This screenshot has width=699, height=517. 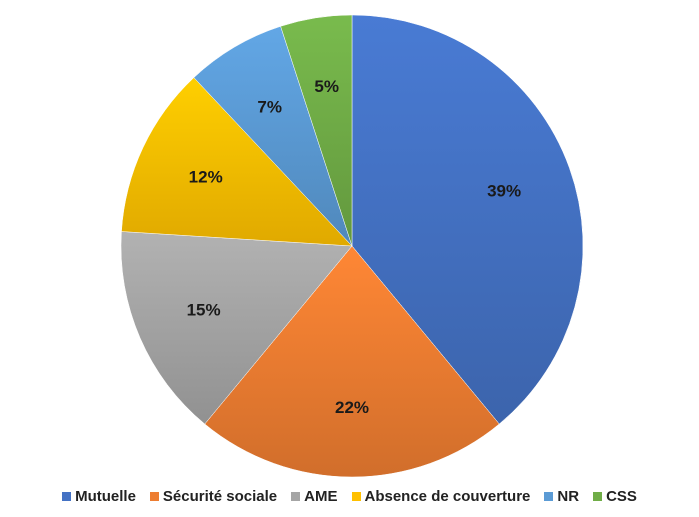 I want to click on legend-label: Sécurité sociale, so click(x=220, y=496).